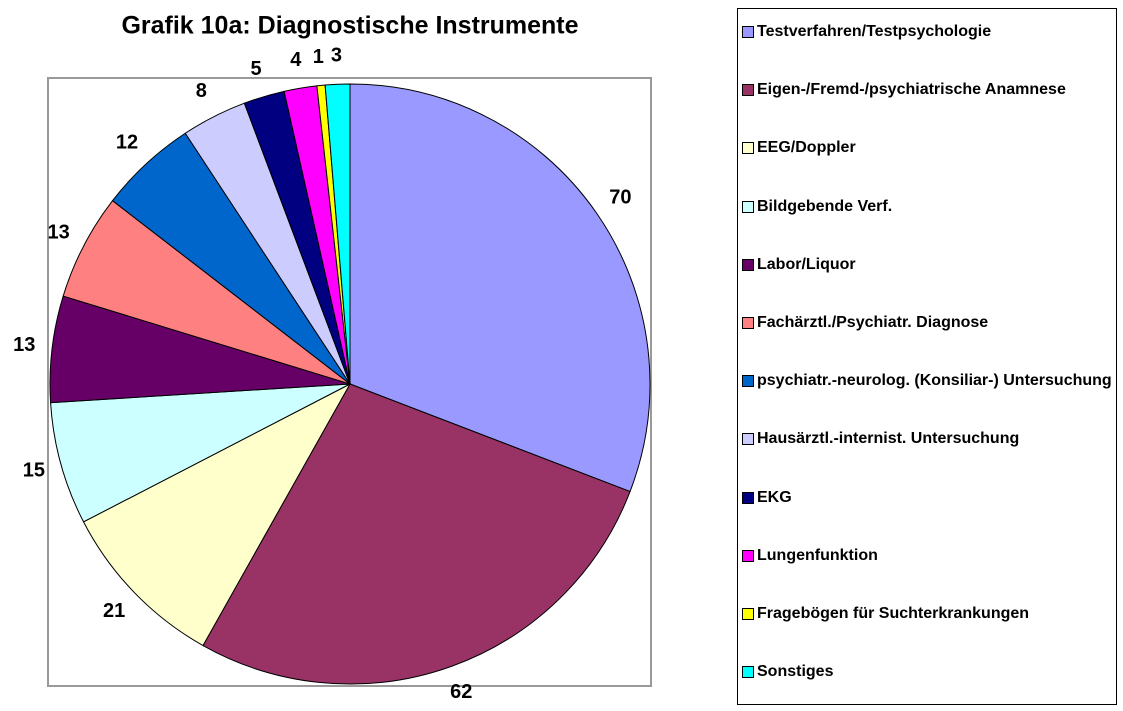  I want to click on data-label: 12, so click(127, 143).